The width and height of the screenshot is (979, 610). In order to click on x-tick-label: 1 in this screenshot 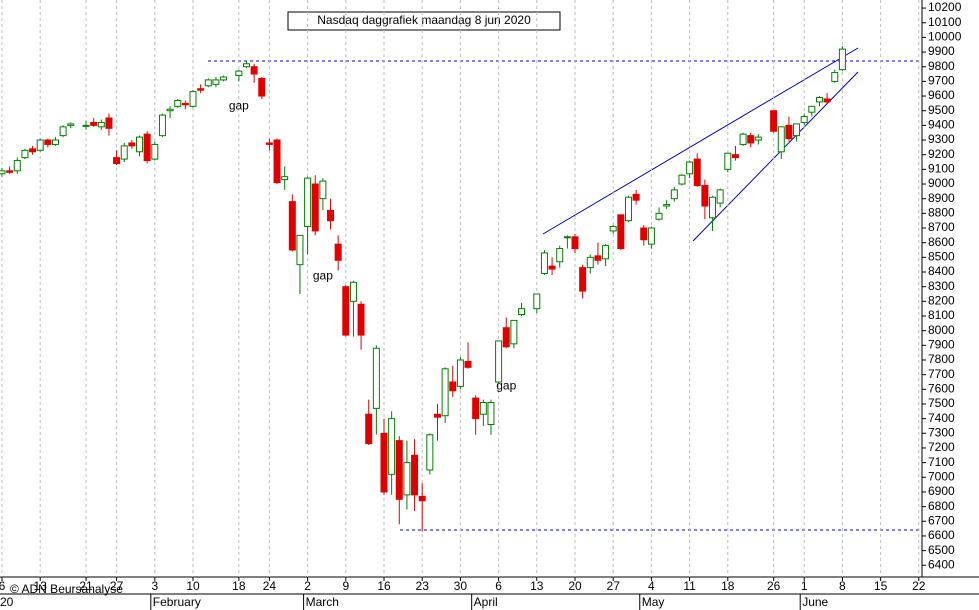, I will do `click(804, 586)`.